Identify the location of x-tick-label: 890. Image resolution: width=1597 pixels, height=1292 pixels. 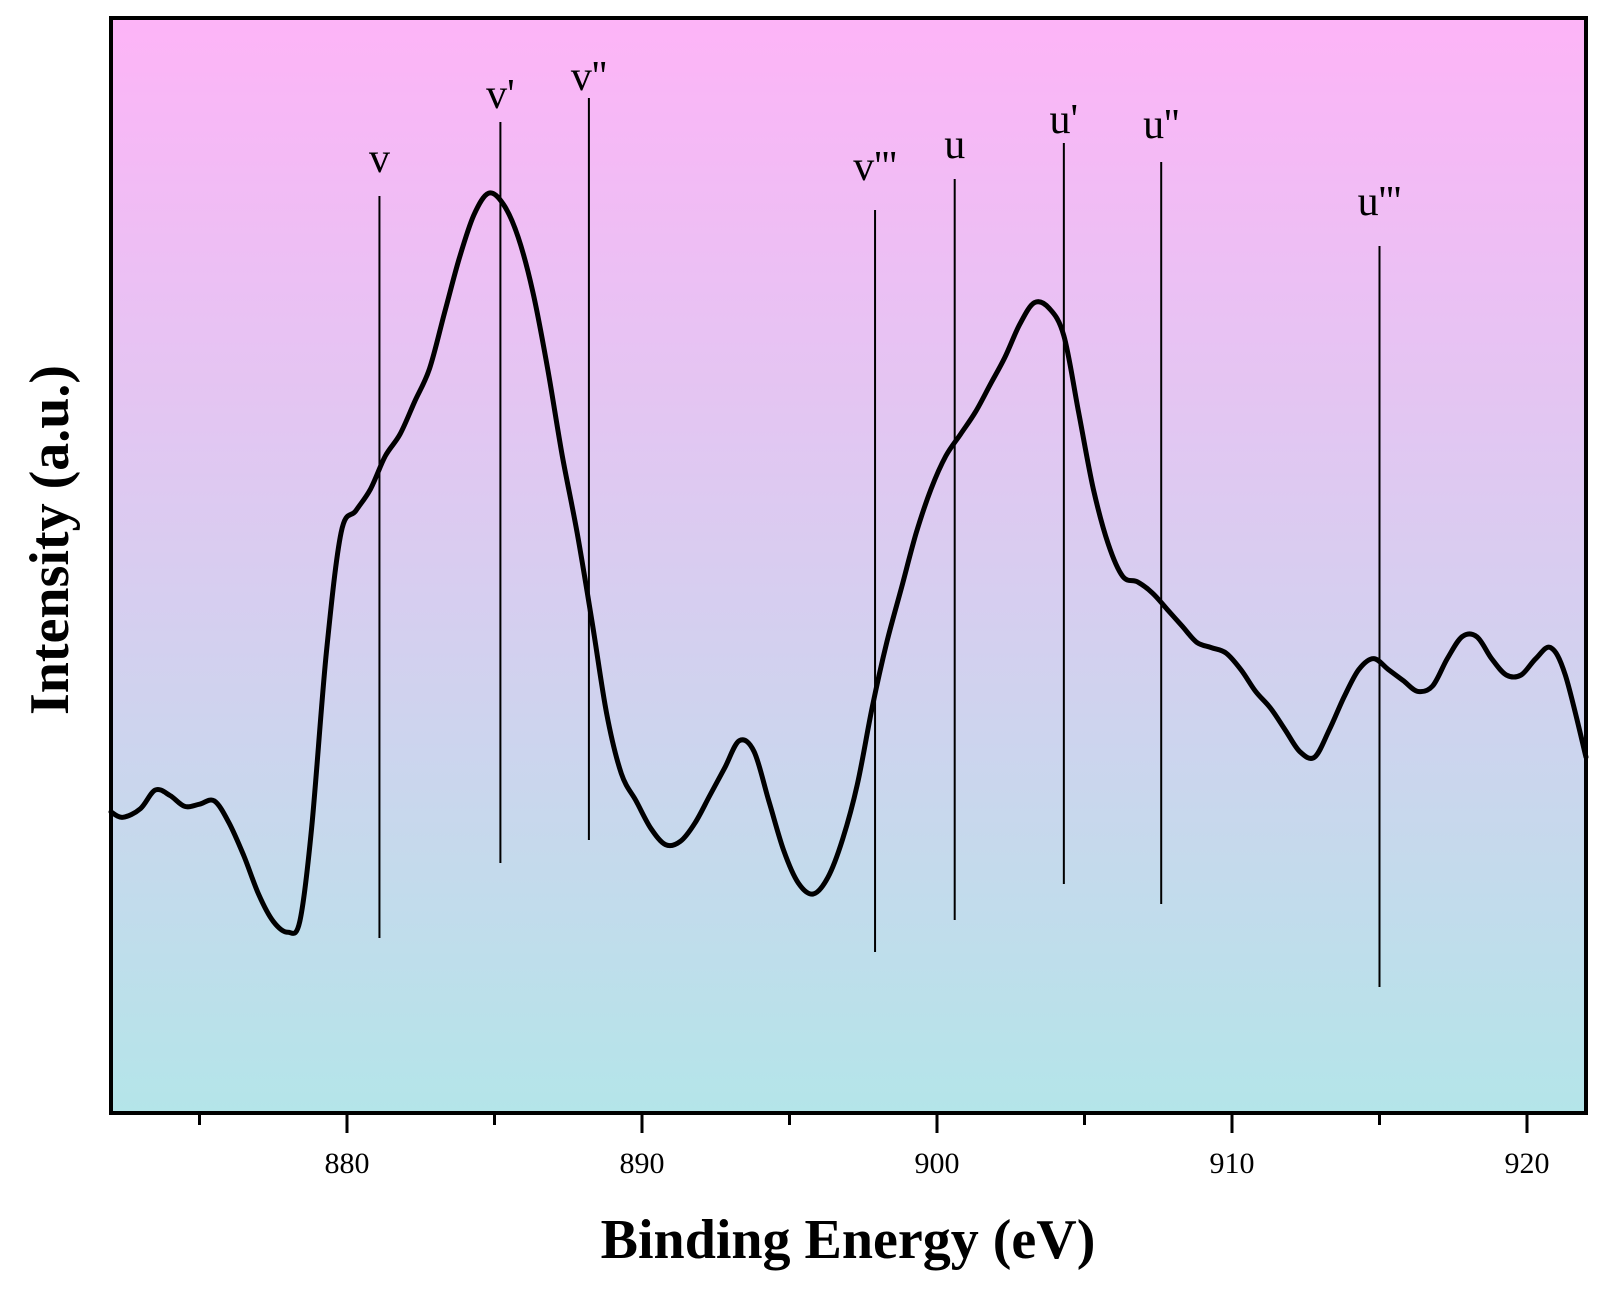
(642, 1163).